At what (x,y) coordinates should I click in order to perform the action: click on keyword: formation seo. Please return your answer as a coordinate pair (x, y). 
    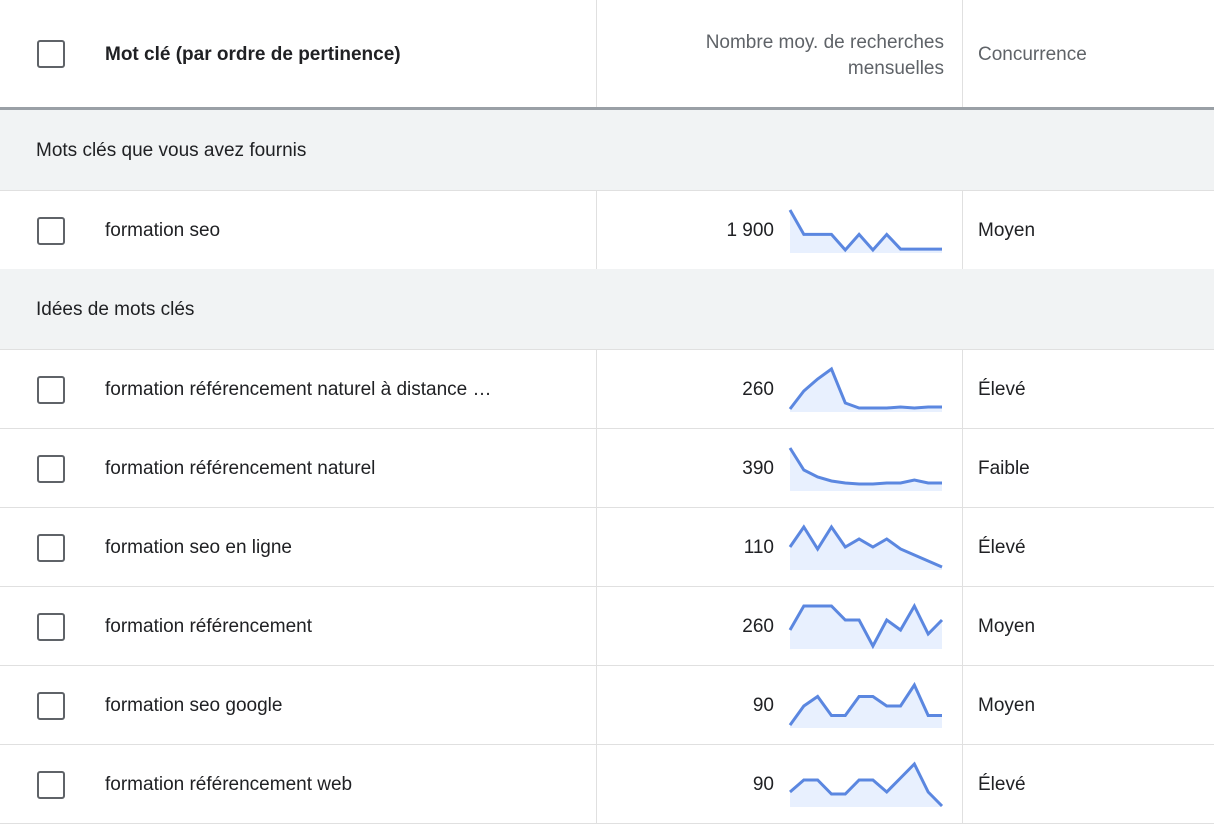
    Looking at the image, I should click on (163, 230).